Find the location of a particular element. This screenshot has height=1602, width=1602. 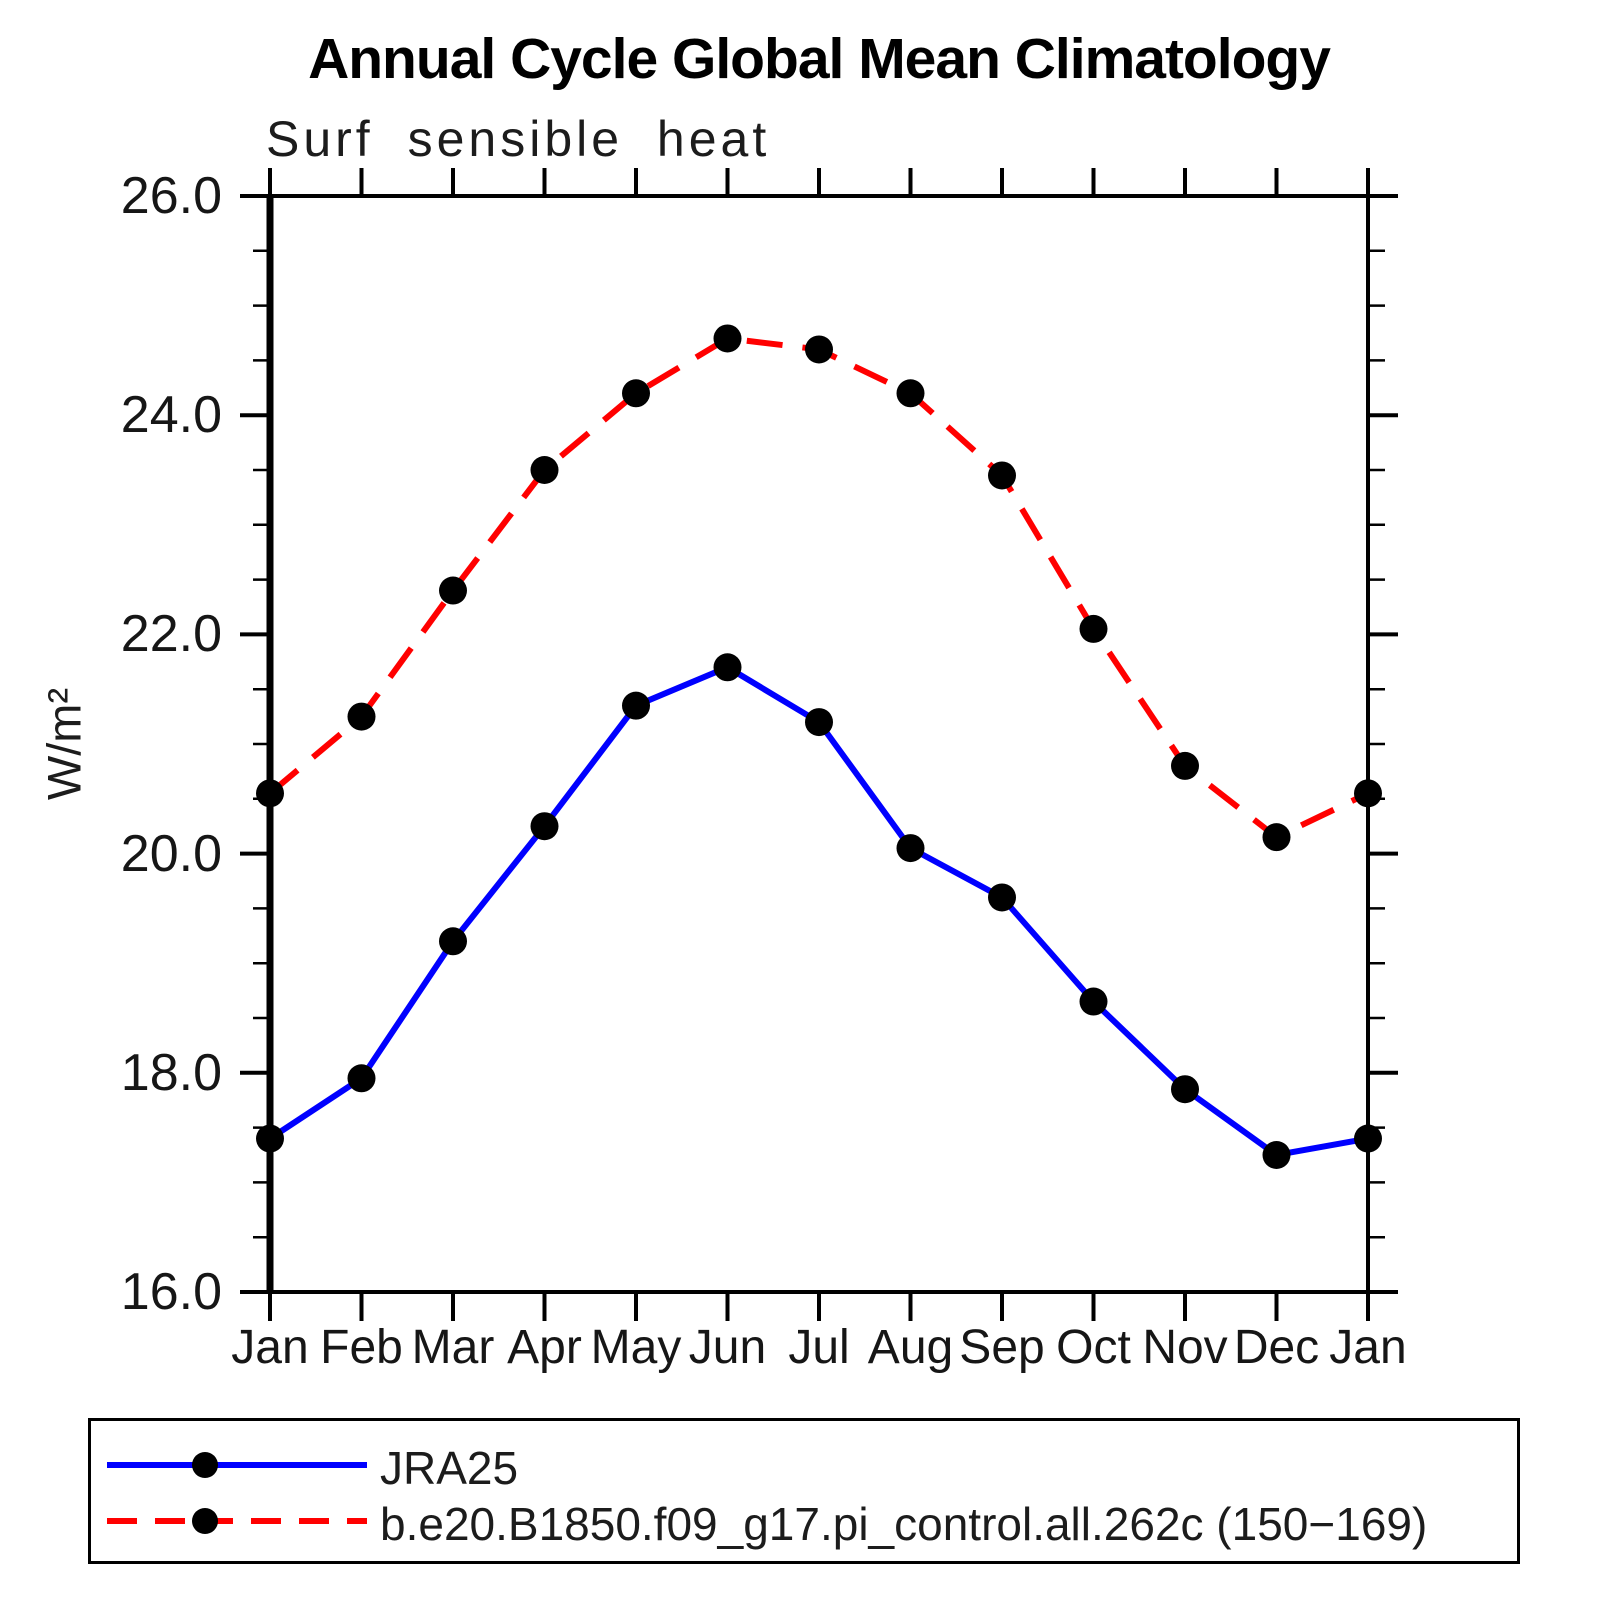

y-tick-label: 24.0 is located at coordinates (171, 415).